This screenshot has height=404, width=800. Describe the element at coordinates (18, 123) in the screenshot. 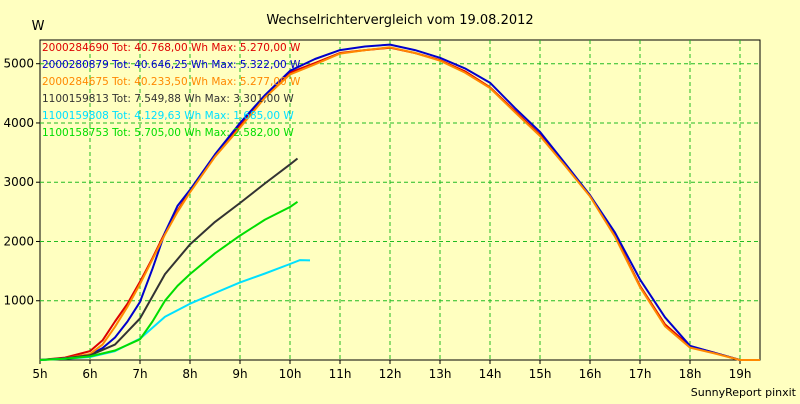

I see `y-tick-label: 4000` at that location.